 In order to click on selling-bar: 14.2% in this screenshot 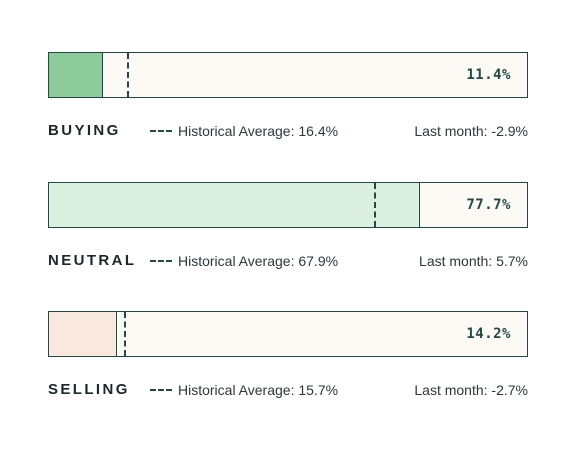, I will do `click(288, 334)`.